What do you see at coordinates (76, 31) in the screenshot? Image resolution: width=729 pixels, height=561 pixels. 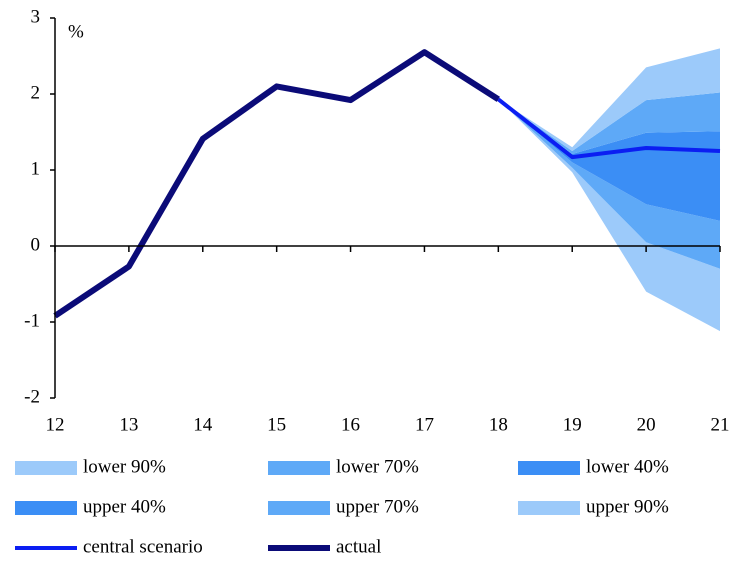 I see `y-axis-unit: %` at bounding box center [76, 31].